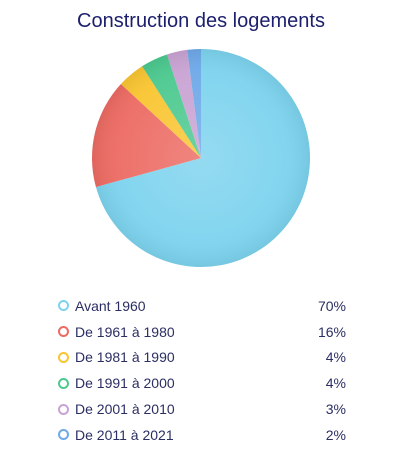 Image resolution: width=402 pixels, height=459 pixels. I want to click on legend-label: De 1961 à 1980, so click(125, 331).